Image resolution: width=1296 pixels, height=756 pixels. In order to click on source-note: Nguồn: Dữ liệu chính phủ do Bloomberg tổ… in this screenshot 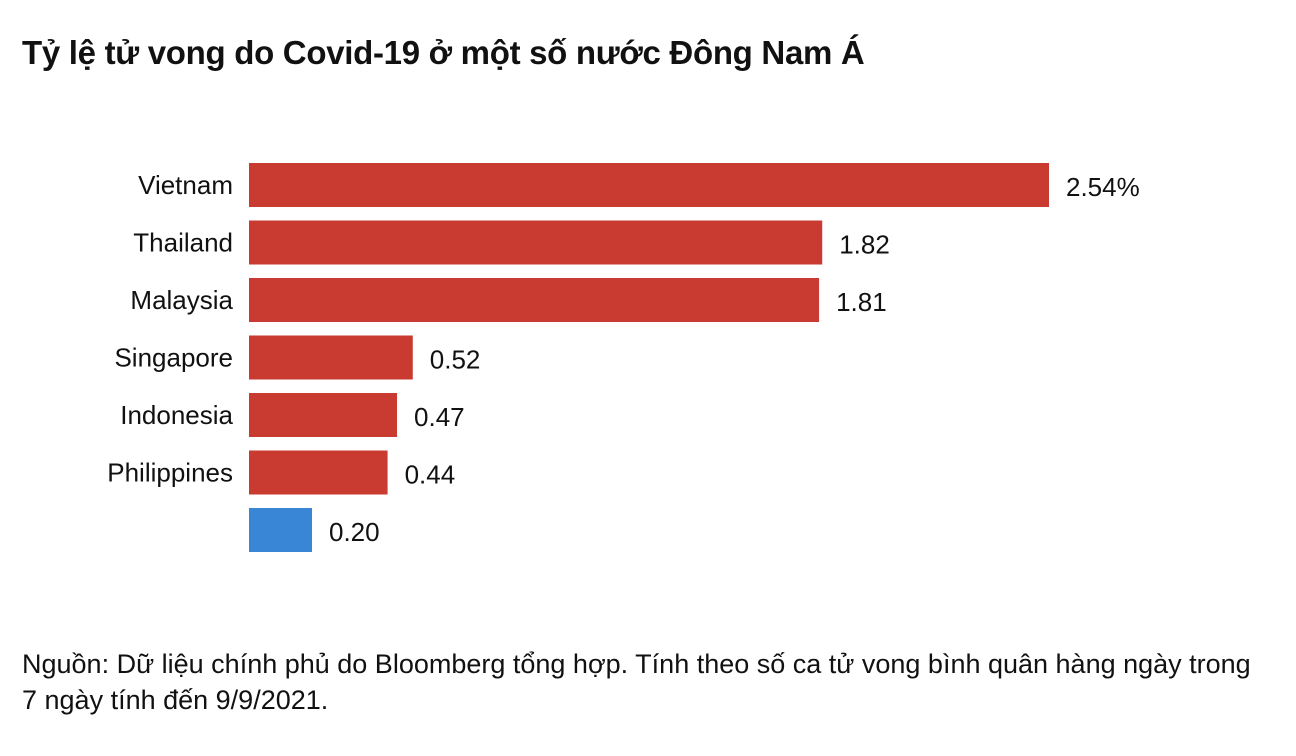, I will do `click(636, 682)`.